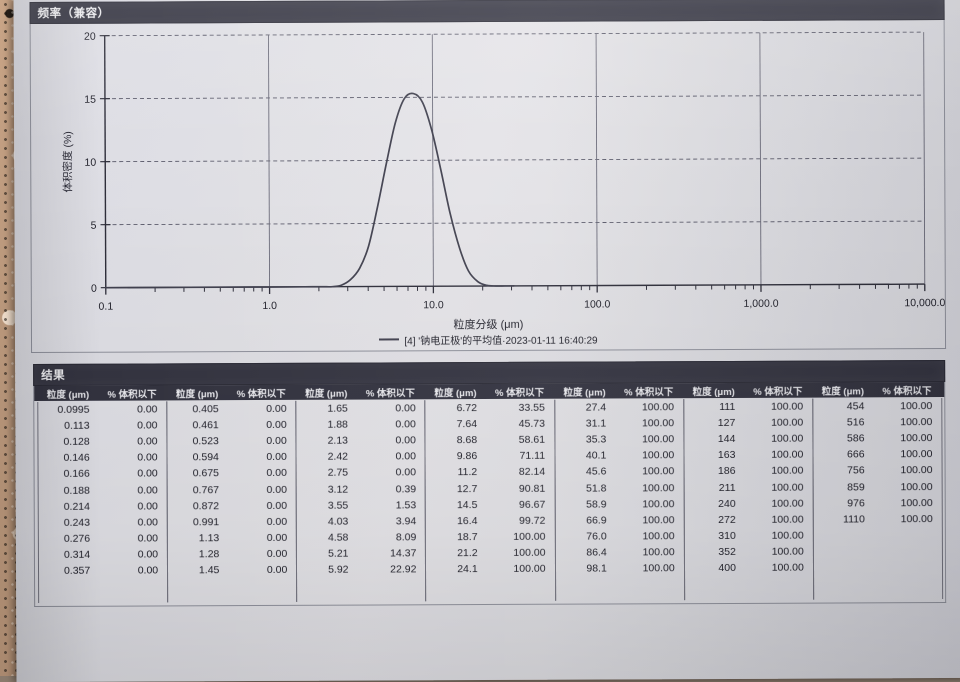 The image size is (960, 682). I want to click on cell-percent-under: 82.14, so click(520, 472).